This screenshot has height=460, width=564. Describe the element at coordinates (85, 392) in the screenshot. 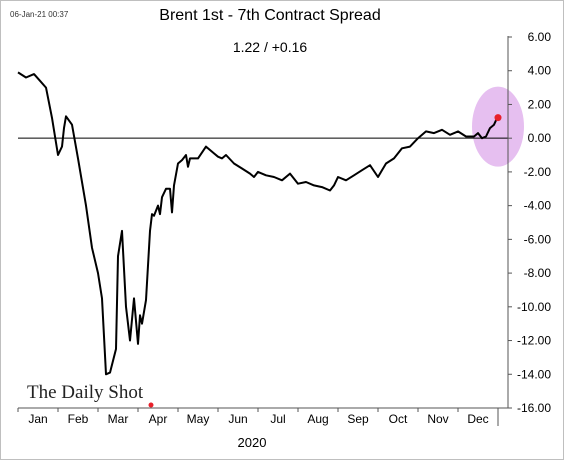

I see `svg-text: The Daily Shot` at that location.